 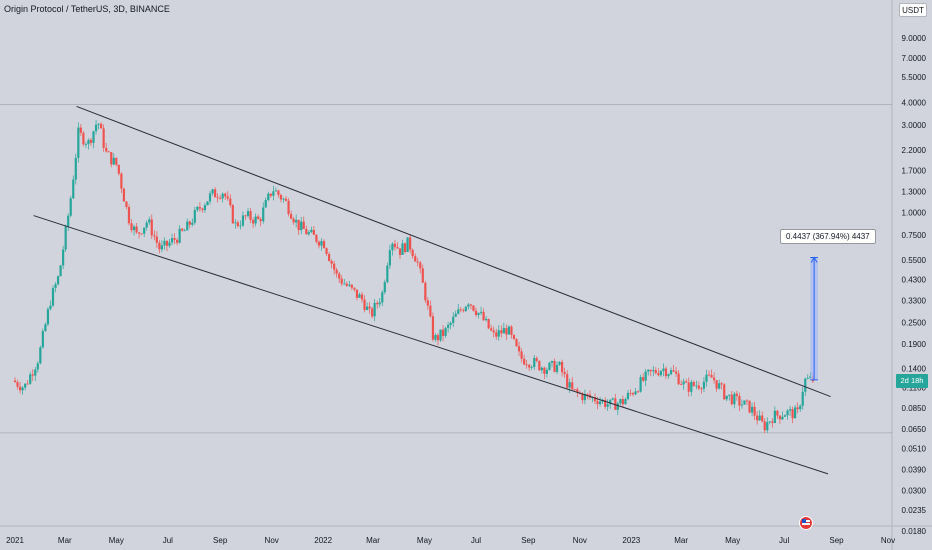 What do you see at coordinates (806, 523) in the screenshot?
I see `us-flag-icon` at bounding box center [806, 523].